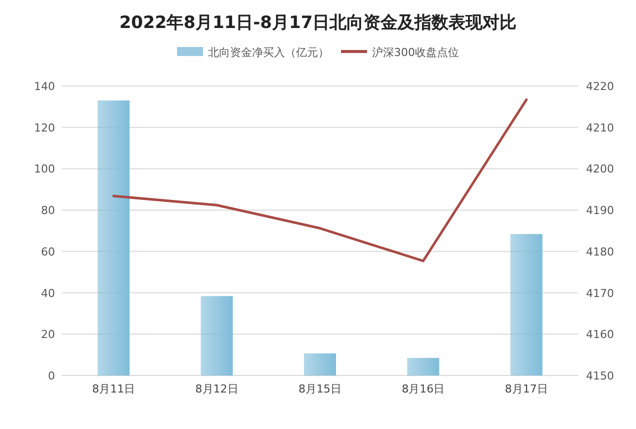 This screenshot has width=636, height=429. I want to click on x-tick-label: 8月11日, so click(114, 389).